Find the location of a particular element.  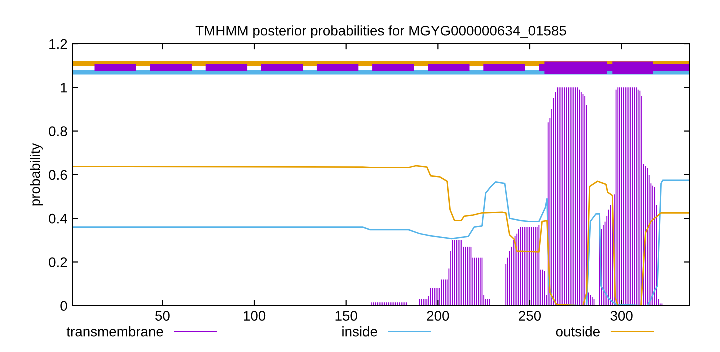

y-tick-label: 0.4 is located at coordinates (58, 219).